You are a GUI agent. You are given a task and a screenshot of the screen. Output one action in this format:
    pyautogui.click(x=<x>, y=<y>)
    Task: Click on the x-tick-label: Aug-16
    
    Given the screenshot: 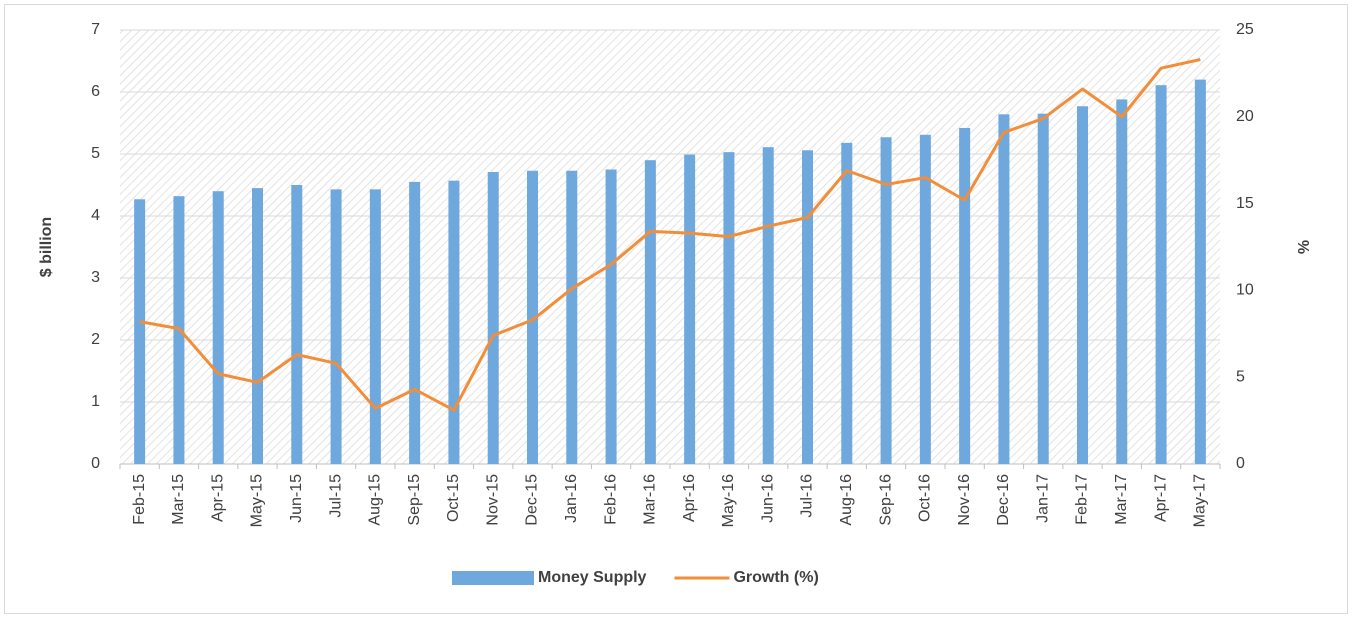 What is the action you would take?
    pyautogui.click(x=846, y=500)
    